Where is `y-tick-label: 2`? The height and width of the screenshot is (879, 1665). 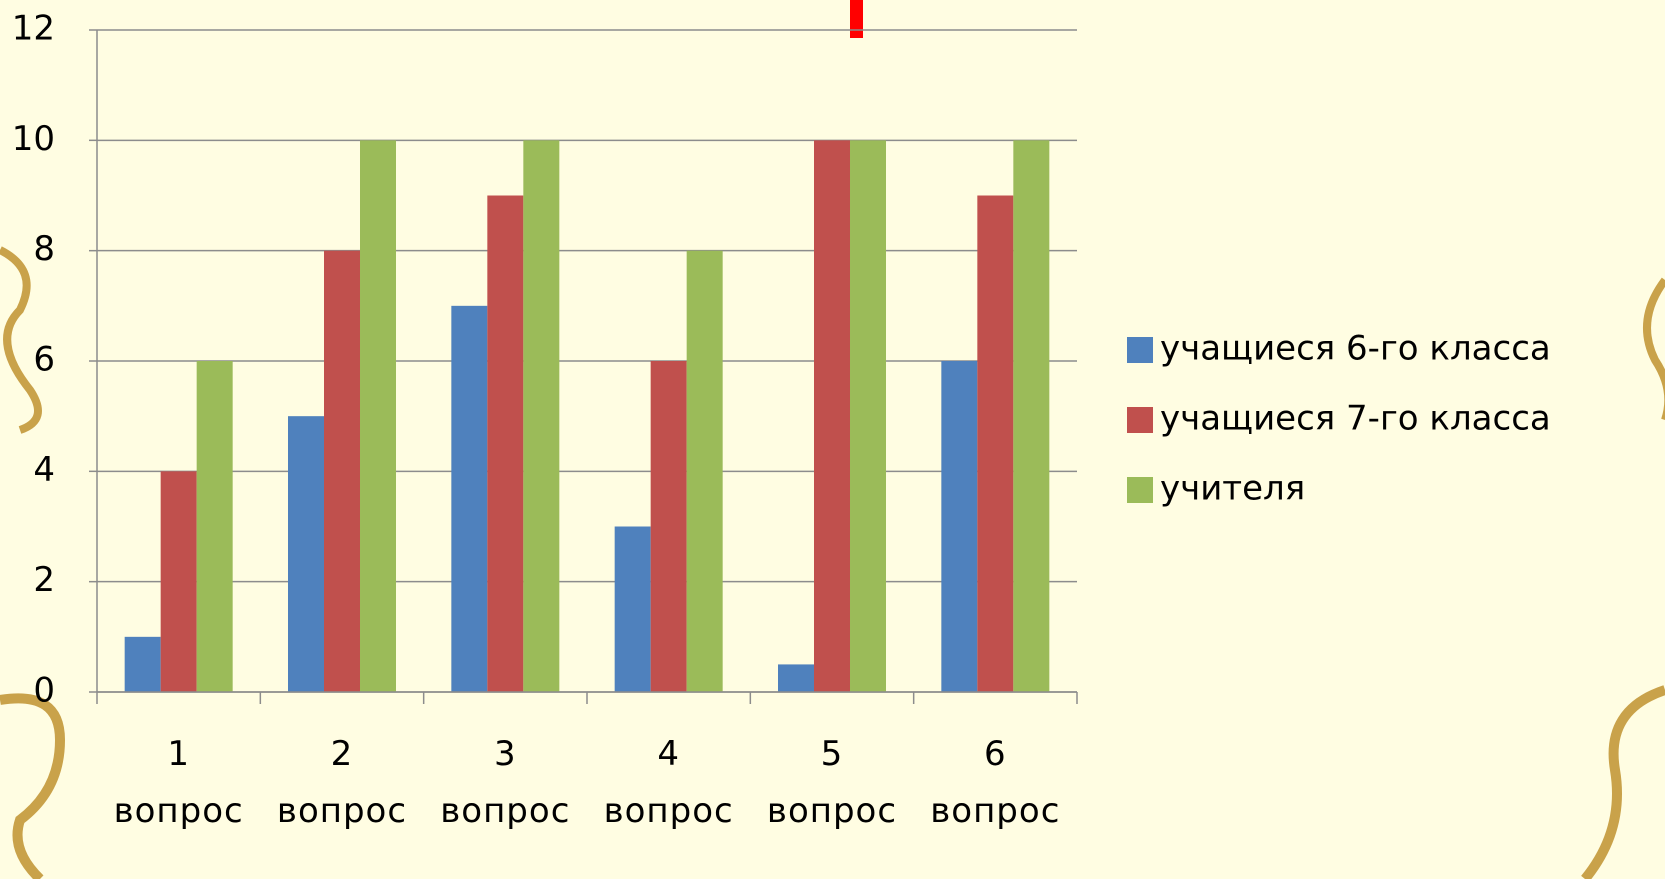
y-tick-label: 2 is located at coordinates (44, 580).